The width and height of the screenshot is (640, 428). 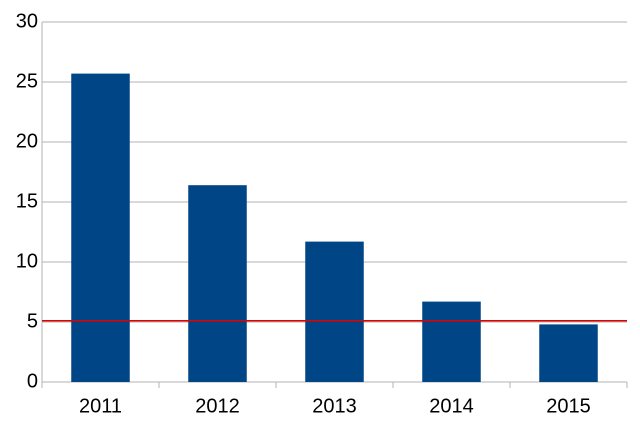 What do you see at coordinates (451, 406) in the screenshot?
I see `x-tick-label: 2014` at bounding box center [451, 406].